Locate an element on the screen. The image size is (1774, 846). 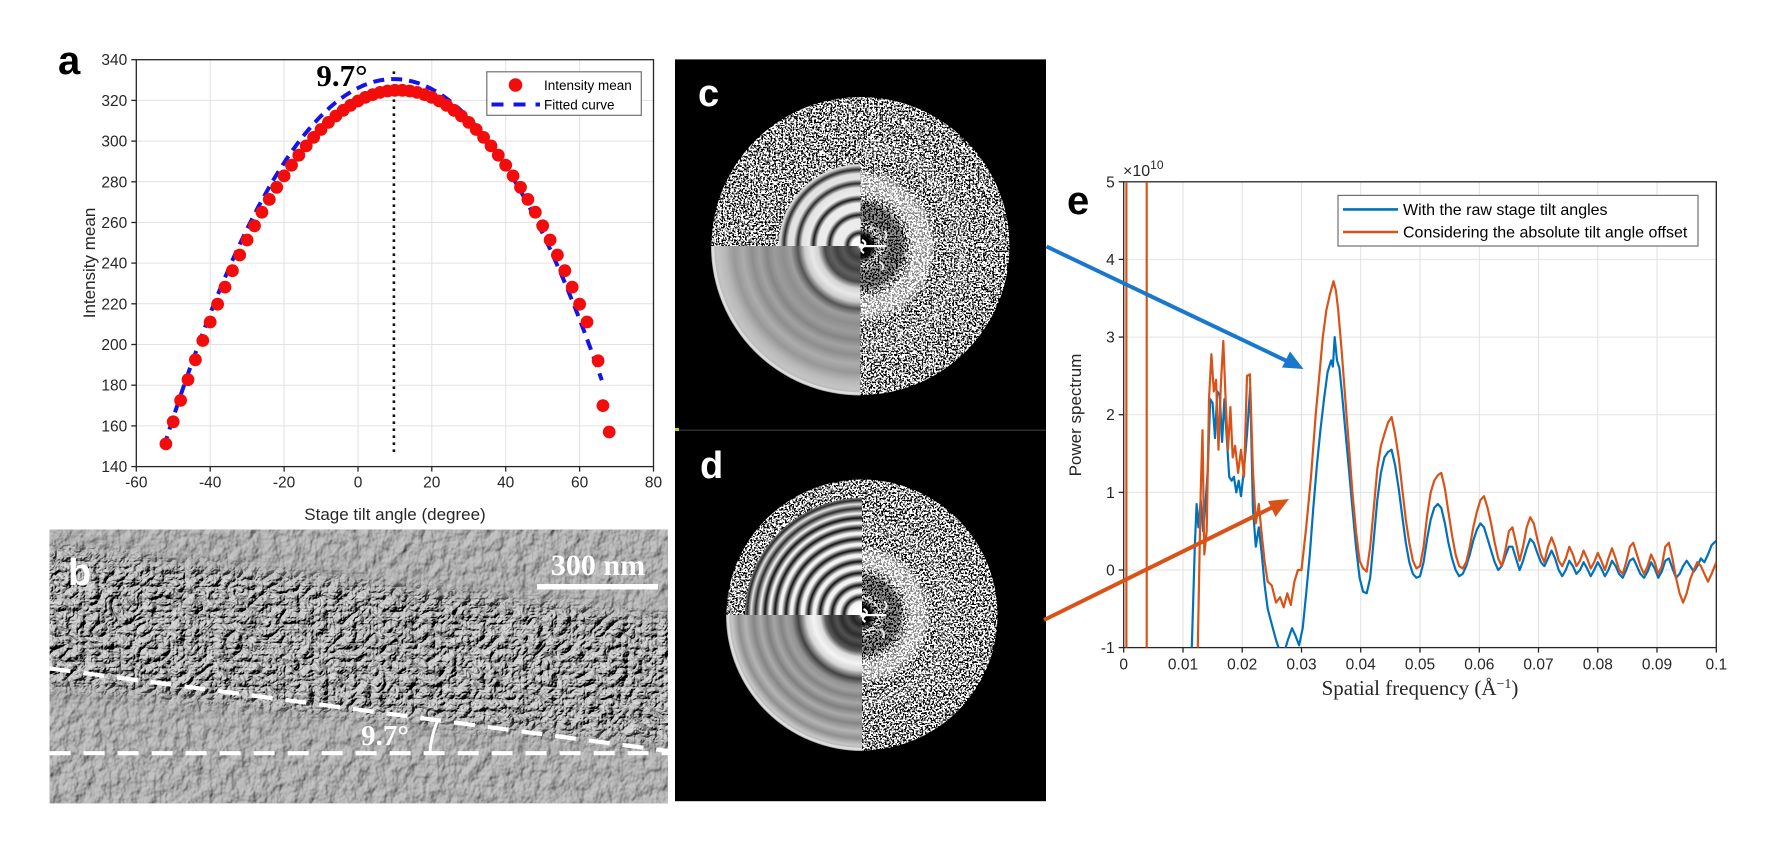
svg-text: 80 is located at coordinates (654, 483).